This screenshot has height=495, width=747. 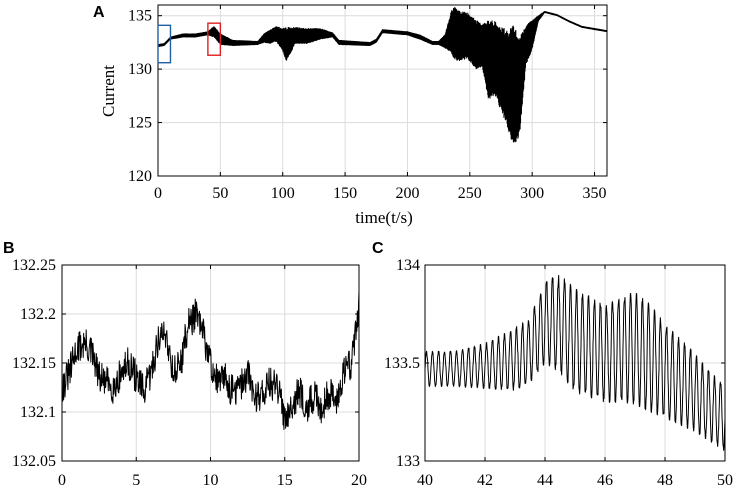 What do you see at coordinates (425, 480) in the screenshot?
I see `x-tick-label: 40` at bounding box center [425, 480].